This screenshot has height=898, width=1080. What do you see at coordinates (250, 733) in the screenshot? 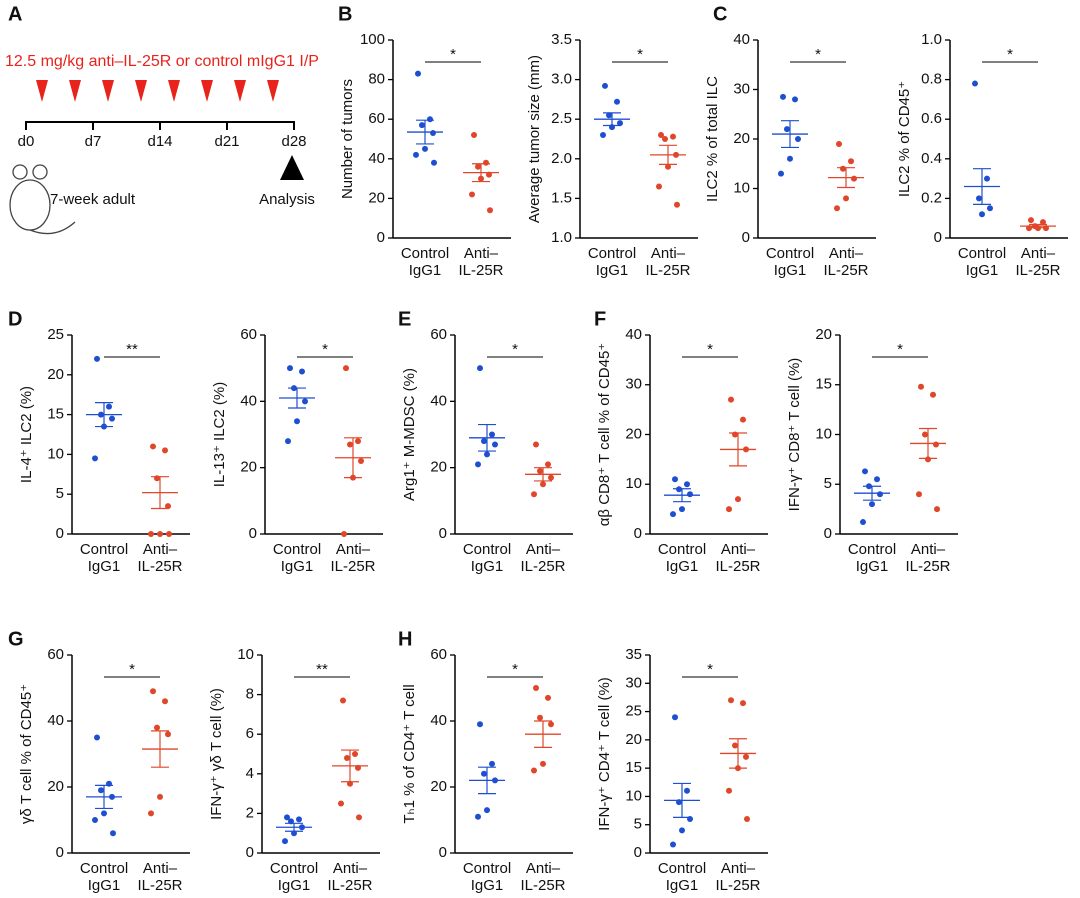
I see `y-tick-label: 6` at bounding box center [250, 733].